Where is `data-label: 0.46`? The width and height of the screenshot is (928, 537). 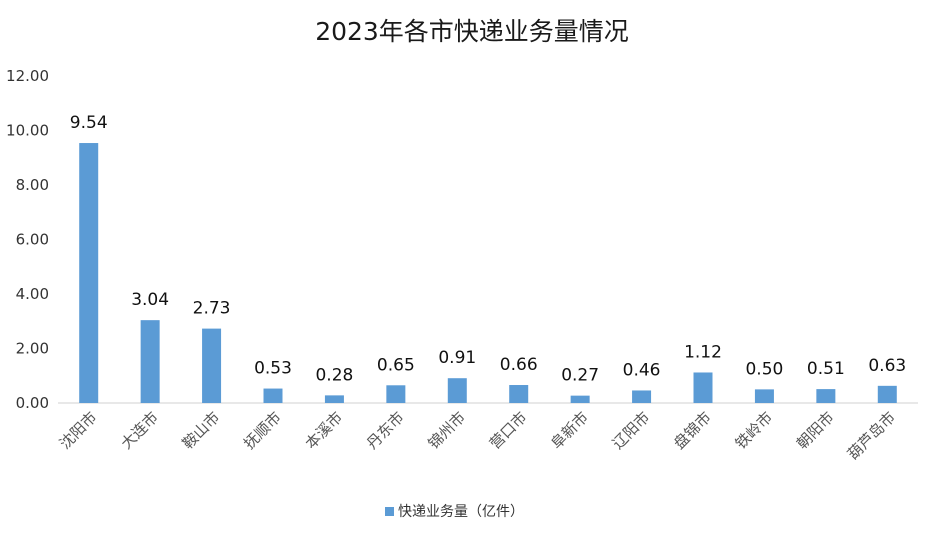 data-label: 0.46 is located at coordinates (642, 370).